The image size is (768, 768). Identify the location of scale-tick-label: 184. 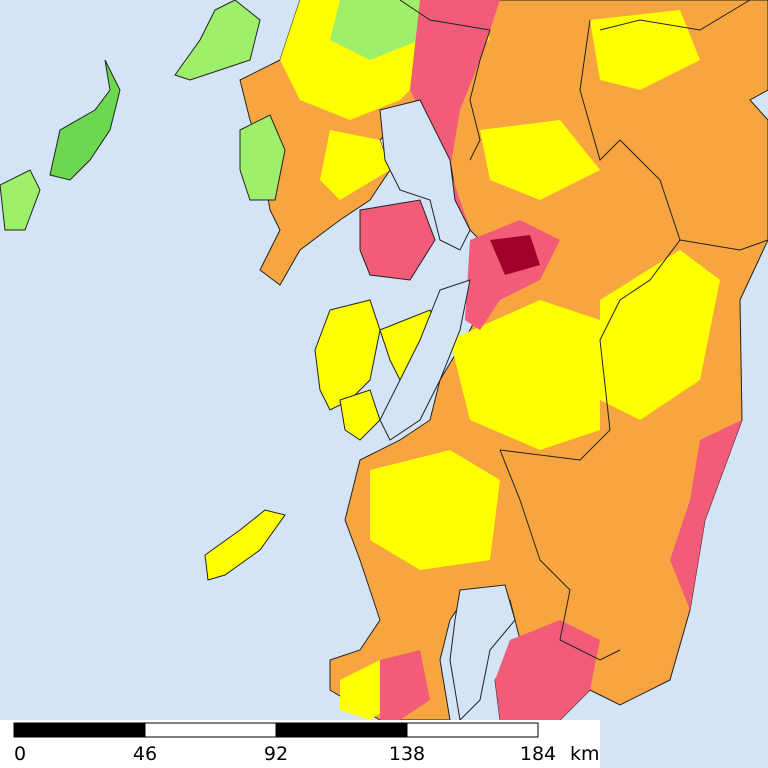
(538, 754).